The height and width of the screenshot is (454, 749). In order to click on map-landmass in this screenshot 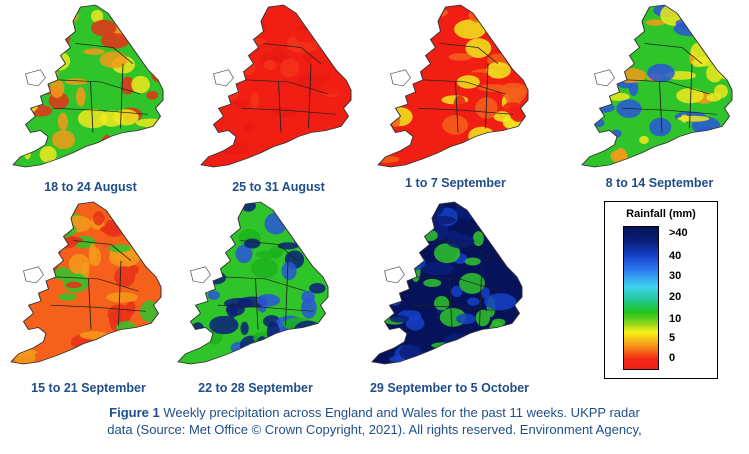, I will do `click(657, 86)`.